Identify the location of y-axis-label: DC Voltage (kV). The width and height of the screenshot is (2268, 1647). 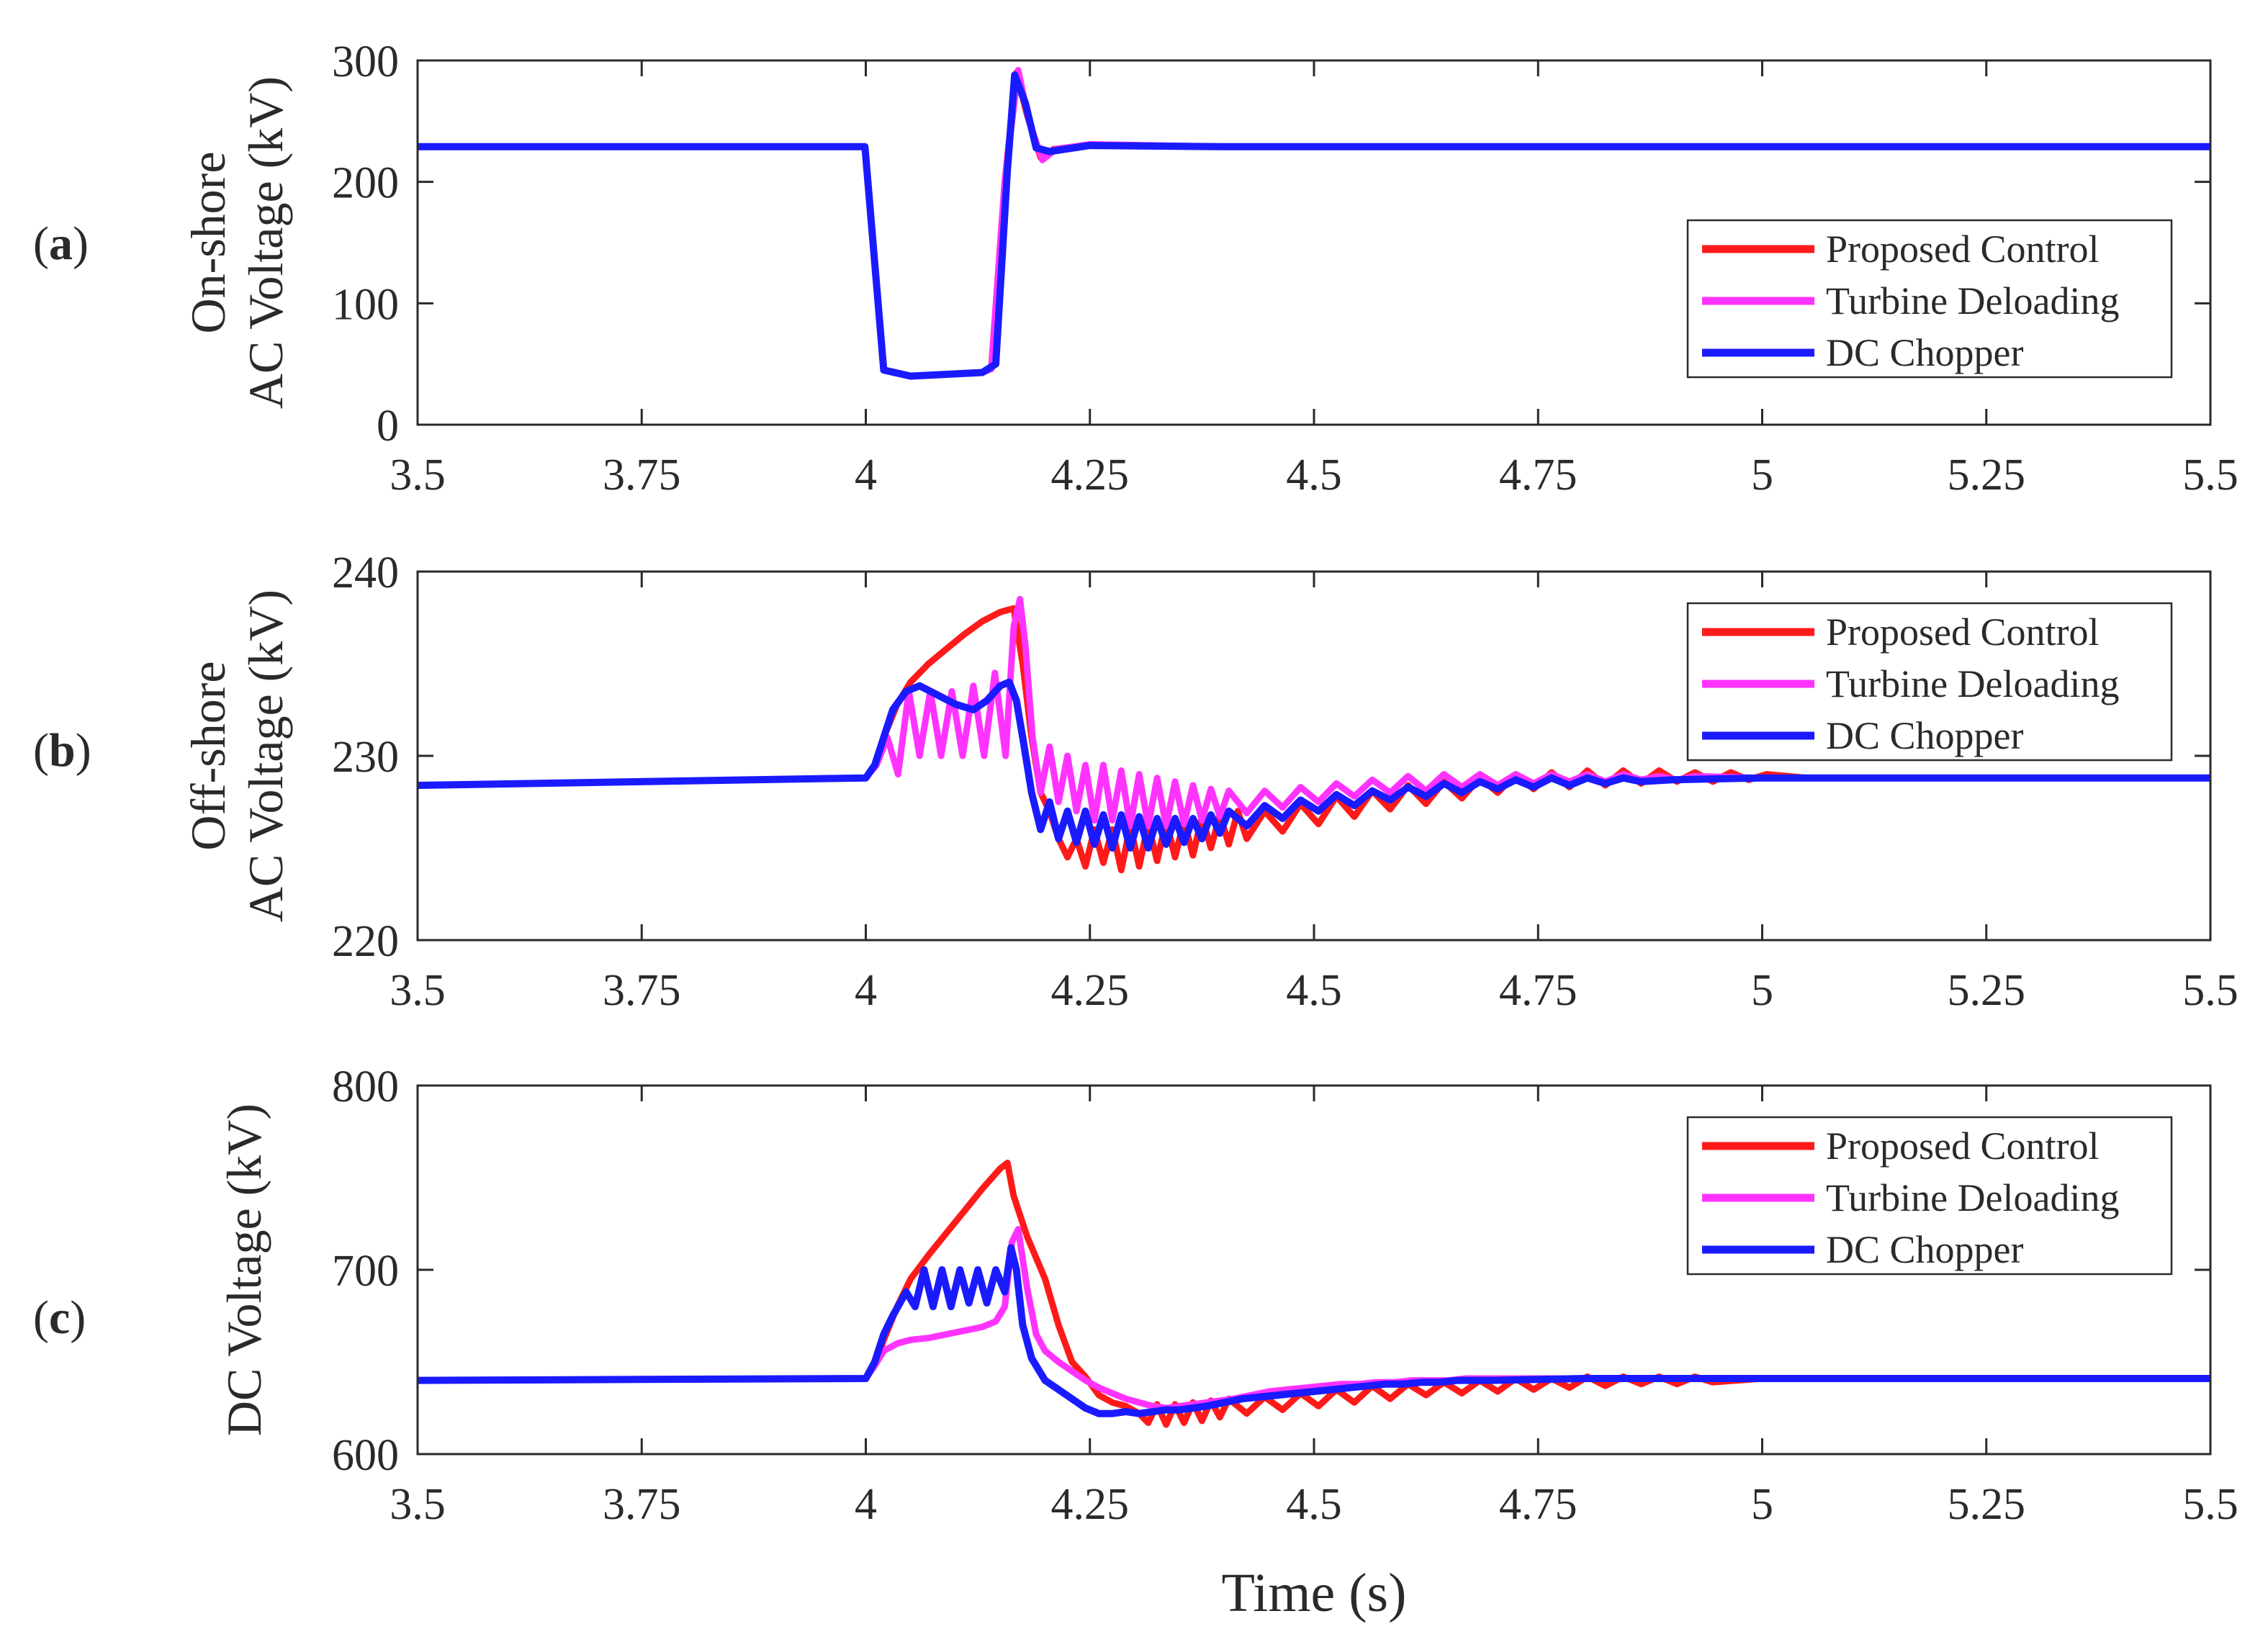
(244, 1270).